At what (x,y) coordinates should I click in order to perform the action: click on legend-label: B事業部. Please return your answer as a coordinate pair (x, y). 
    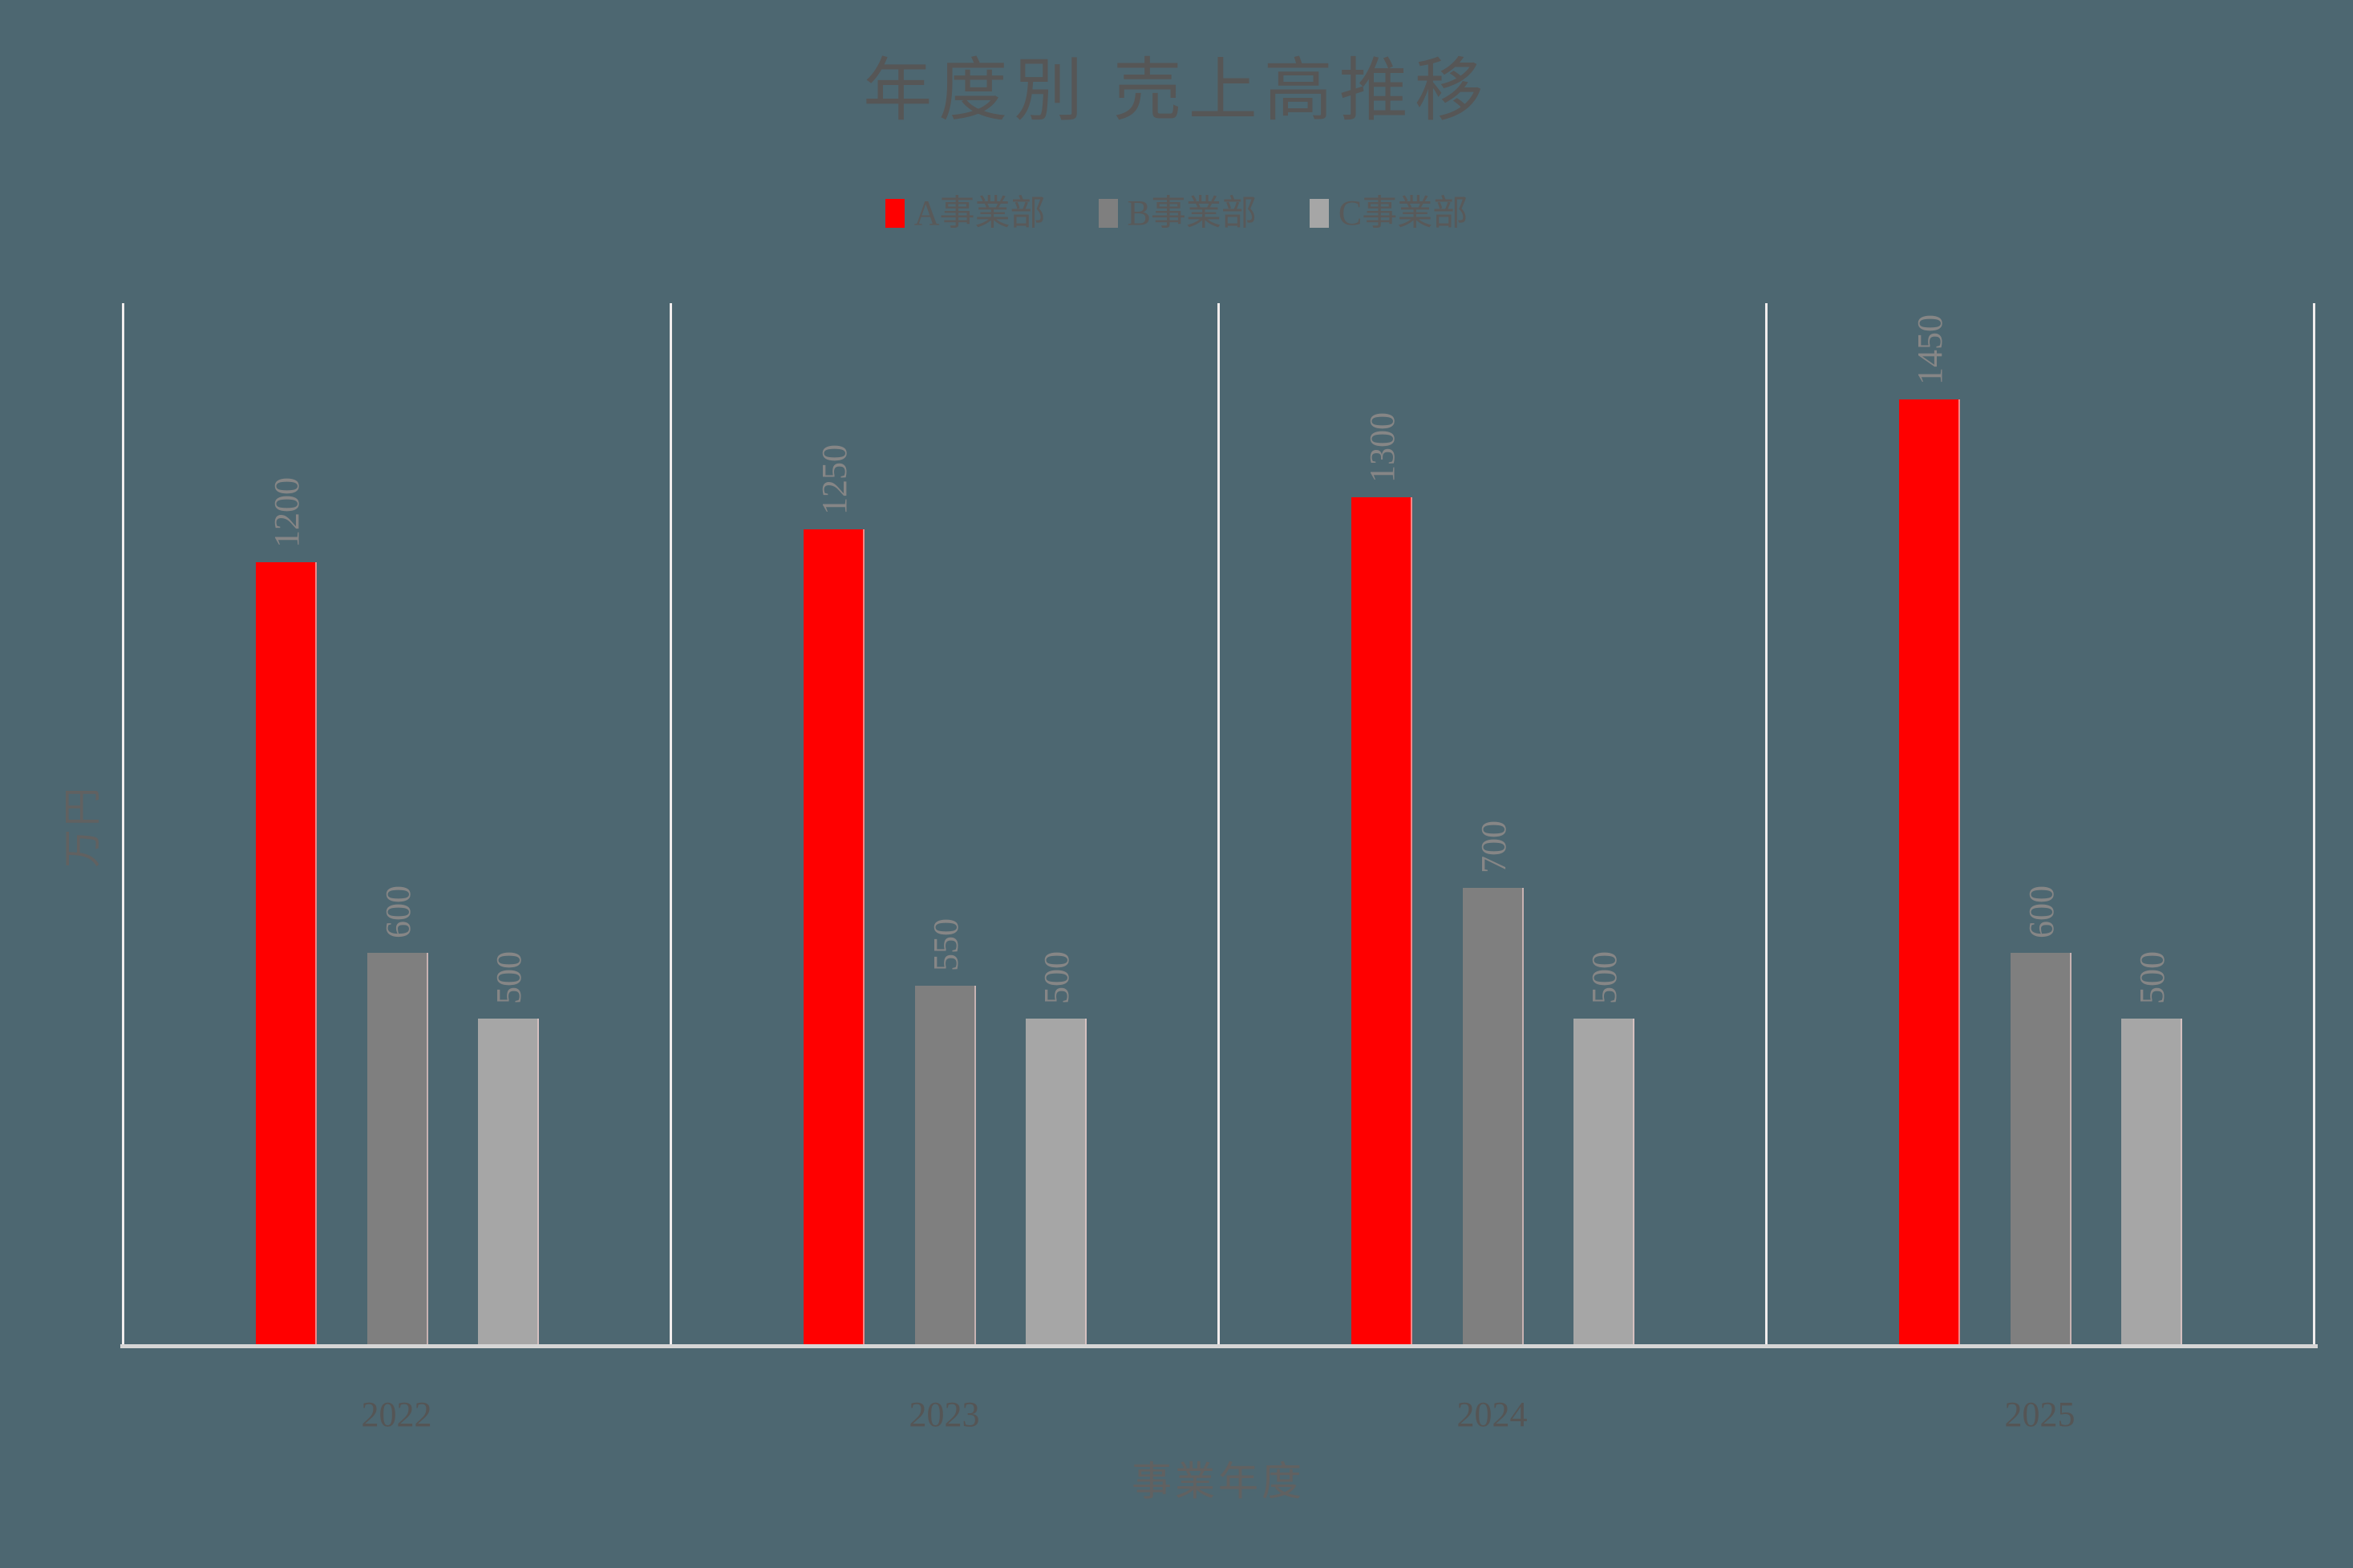
    Looking at the image, I should click on (1192, 213).